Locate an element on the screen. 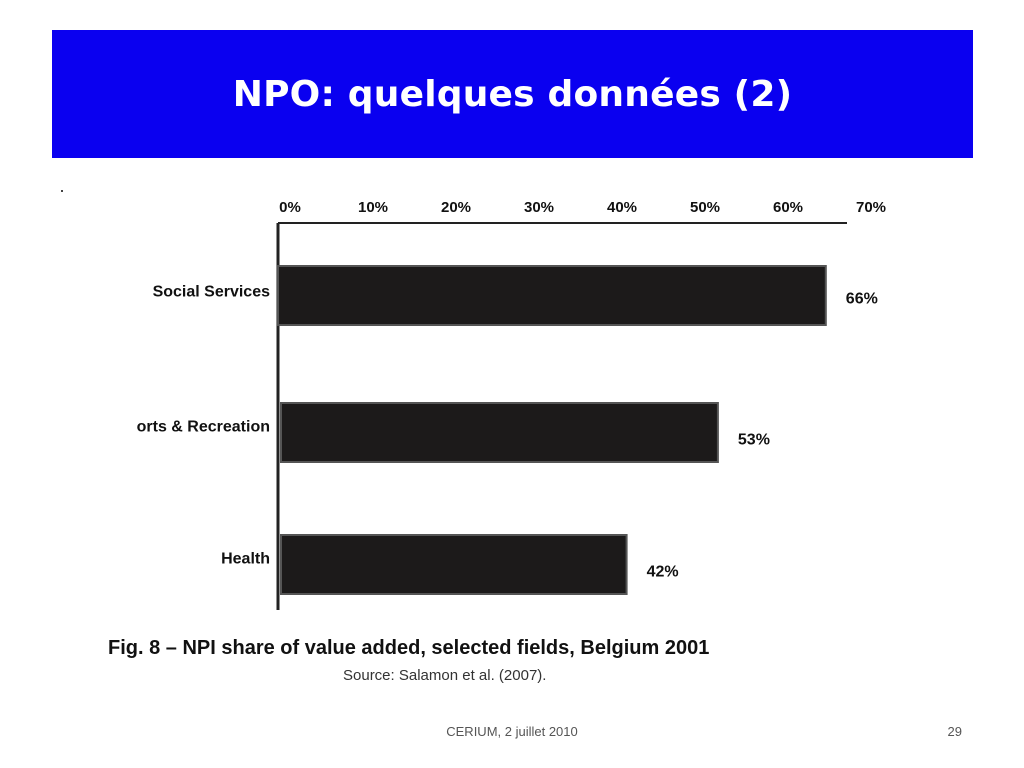  x-tick-label: 0% is located at coordinates (290, 207).